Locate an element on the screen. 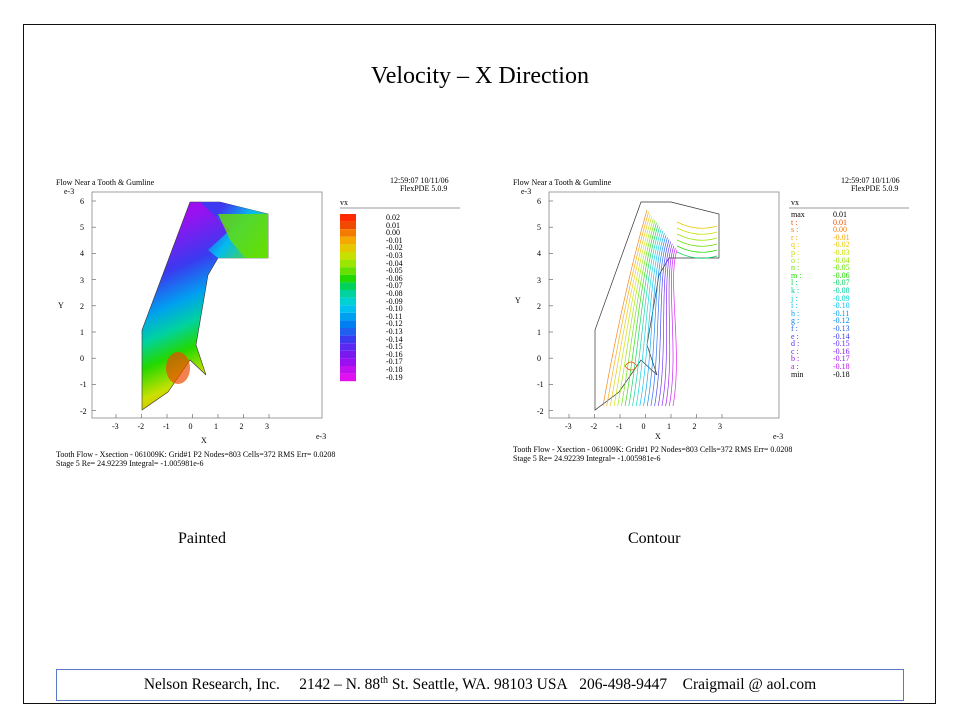 This screenshot has height=720, width=960. legend-letter: t : is located at coordinates (794, 222).